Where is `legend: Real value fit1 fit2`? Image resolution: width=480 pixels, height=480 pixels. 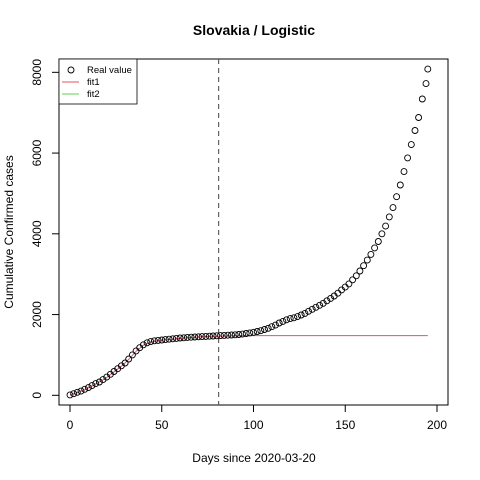 legend: Real value fit1 fit2 is located at coordinates (98, 81).